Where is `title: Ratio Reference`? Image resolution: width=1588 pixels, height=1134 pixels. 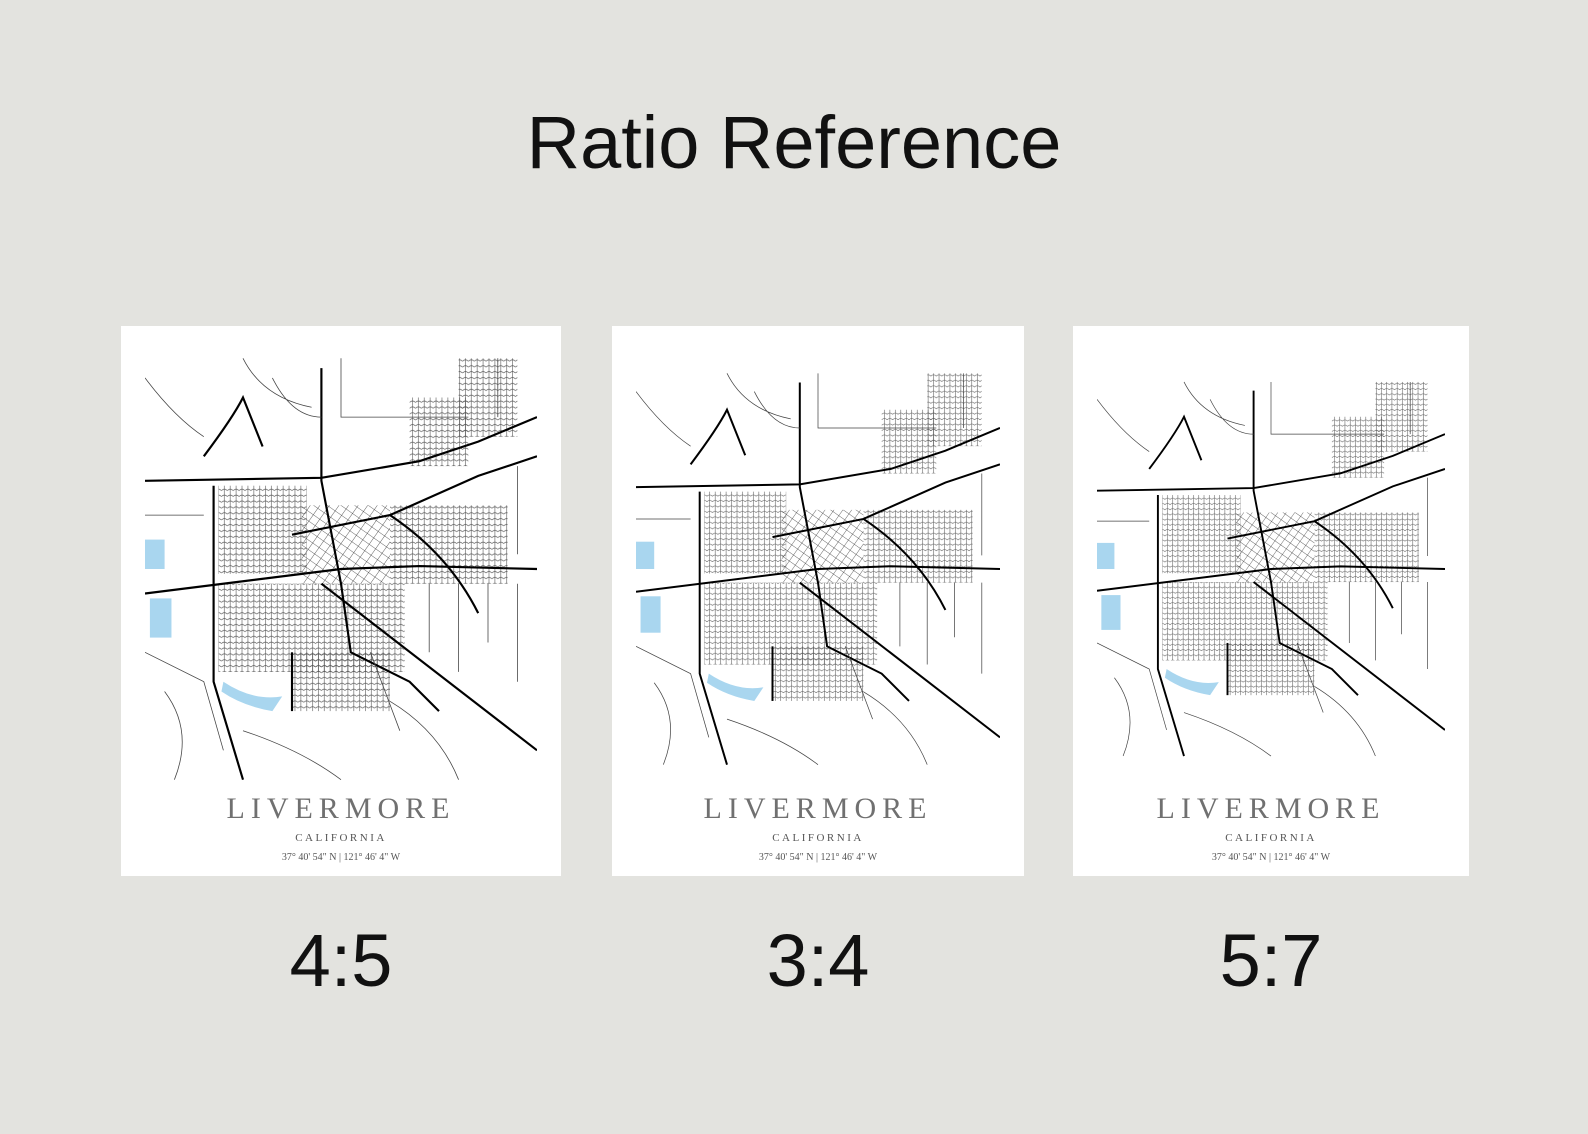 title: Ratio Reference is located at coordinates (794, 142).